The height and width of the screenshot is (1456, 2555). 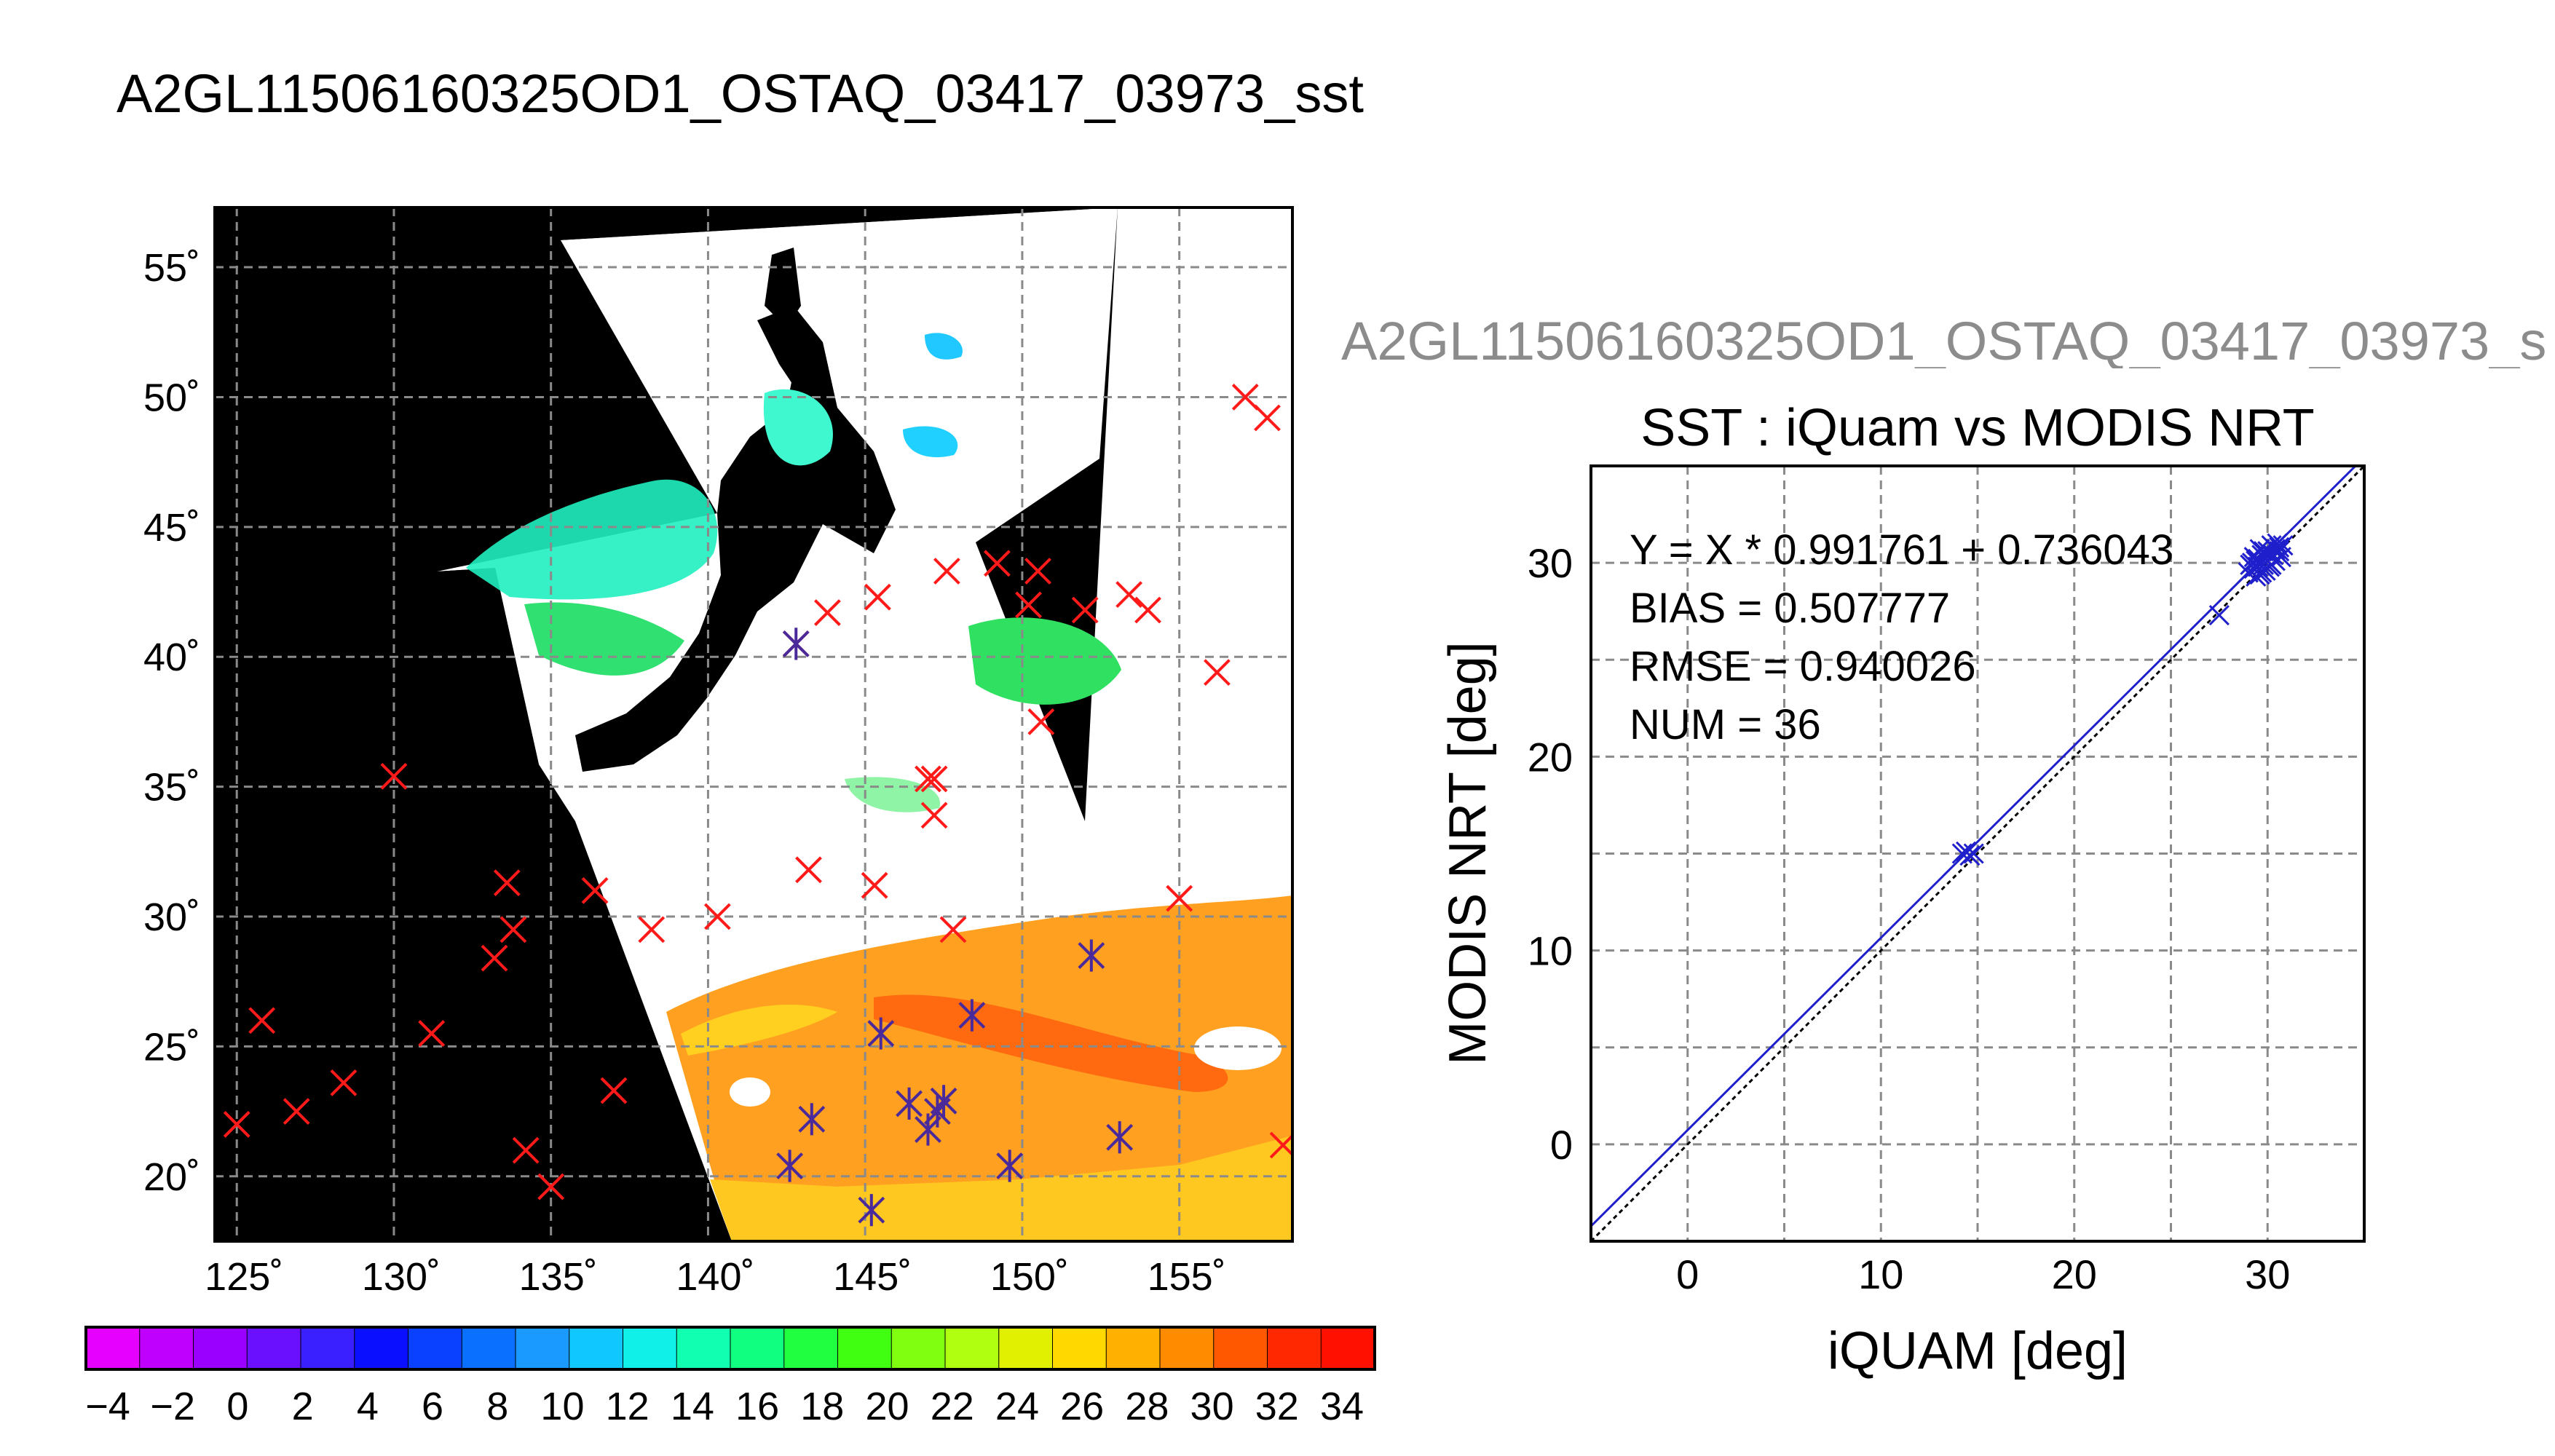 I want to click on colorbar-tick-label: 26, so click(x=1082, y=1406).